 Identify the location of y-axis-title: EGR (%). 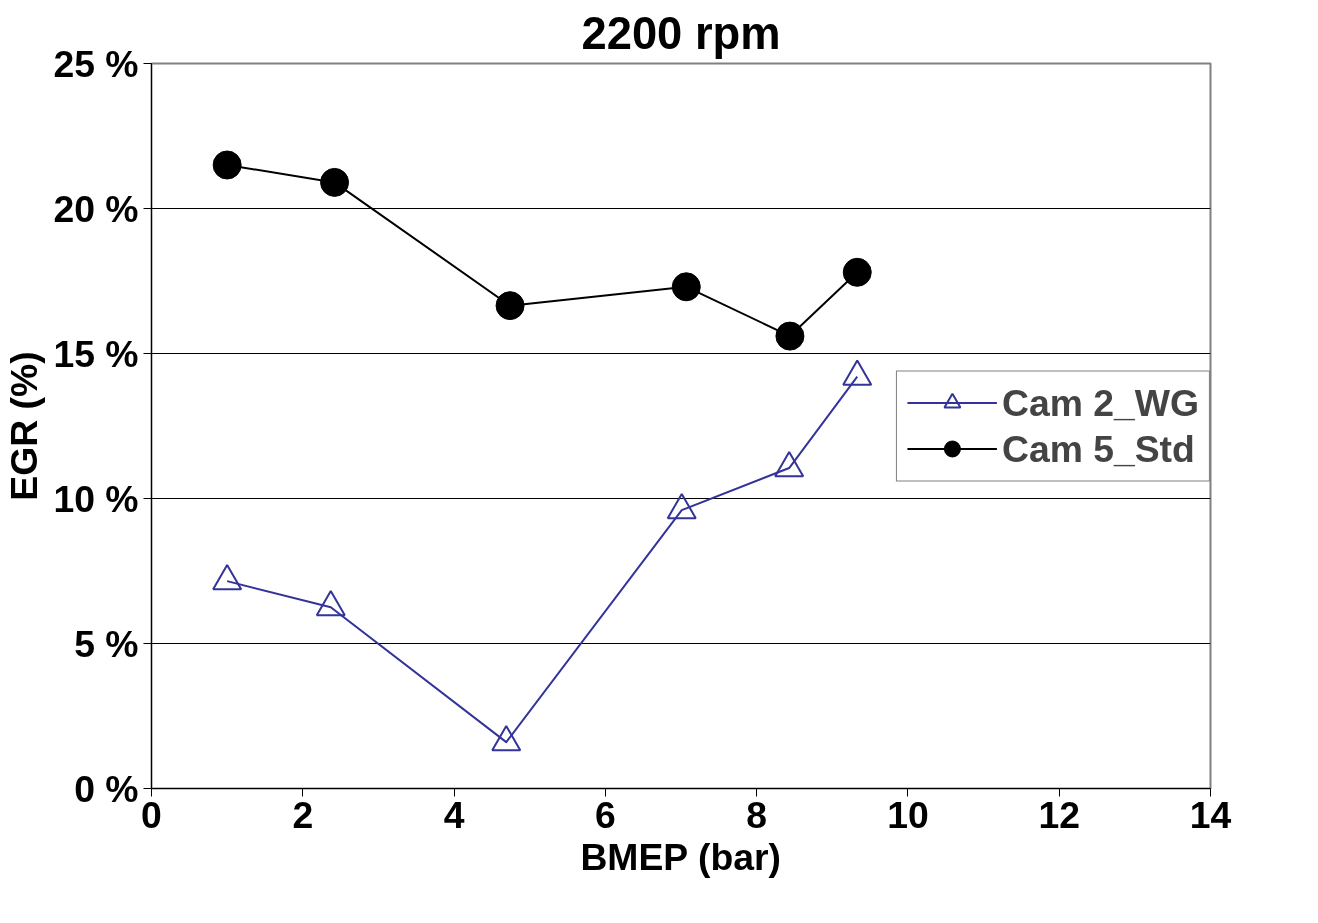
(24, 426).